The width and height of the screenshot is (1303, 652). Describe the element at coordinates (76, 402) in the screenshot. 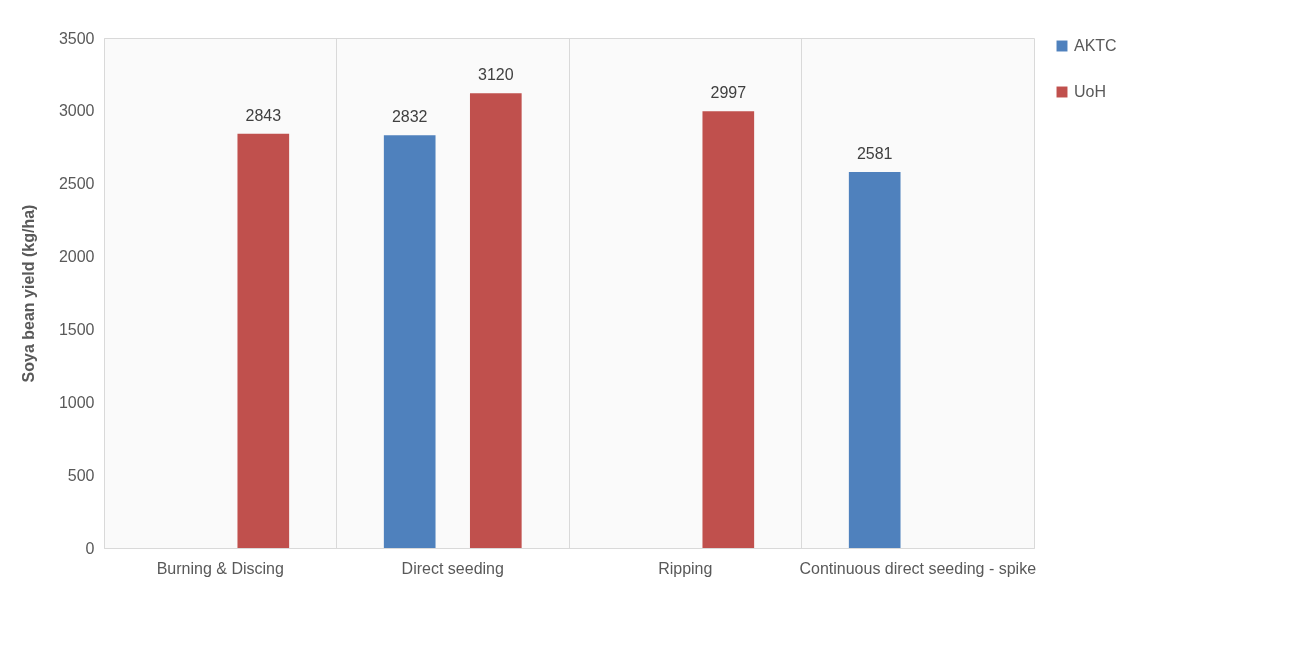

I see `y-tick-label: 1000` at that location.